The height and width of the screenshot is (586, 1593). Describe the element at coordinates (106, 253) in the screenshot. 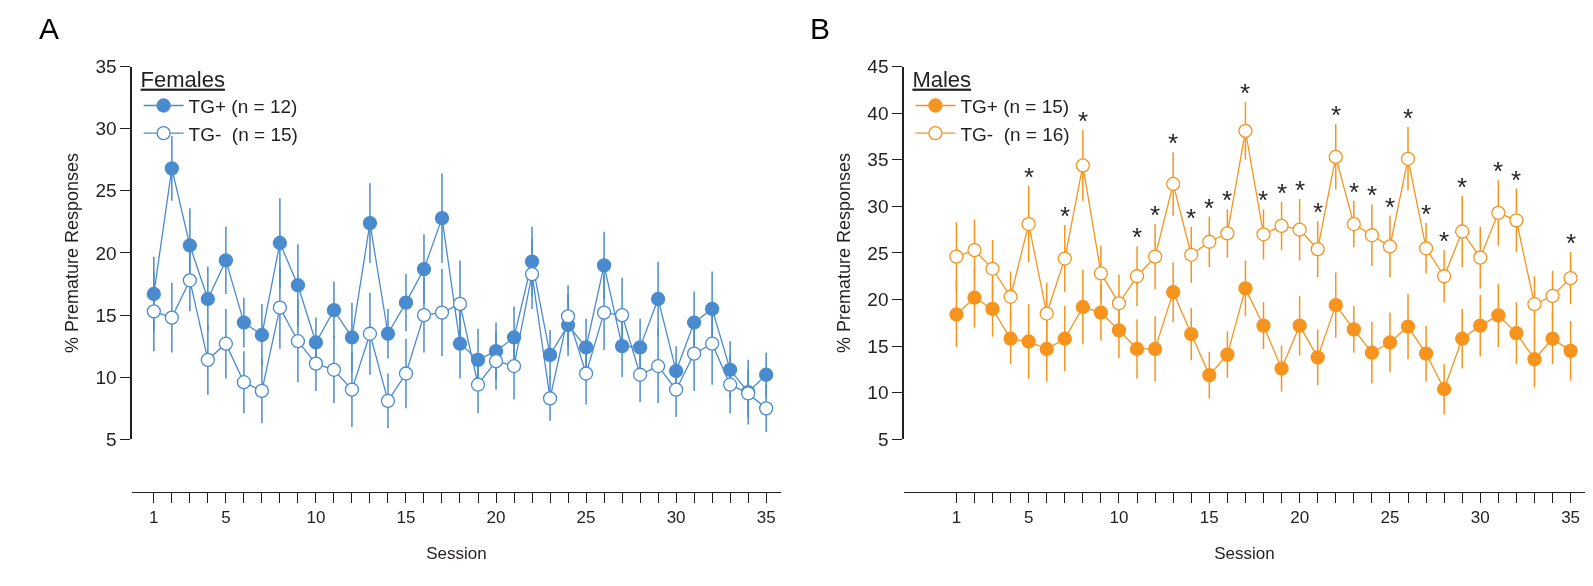

I see `y-tick-label: 20` at that location.